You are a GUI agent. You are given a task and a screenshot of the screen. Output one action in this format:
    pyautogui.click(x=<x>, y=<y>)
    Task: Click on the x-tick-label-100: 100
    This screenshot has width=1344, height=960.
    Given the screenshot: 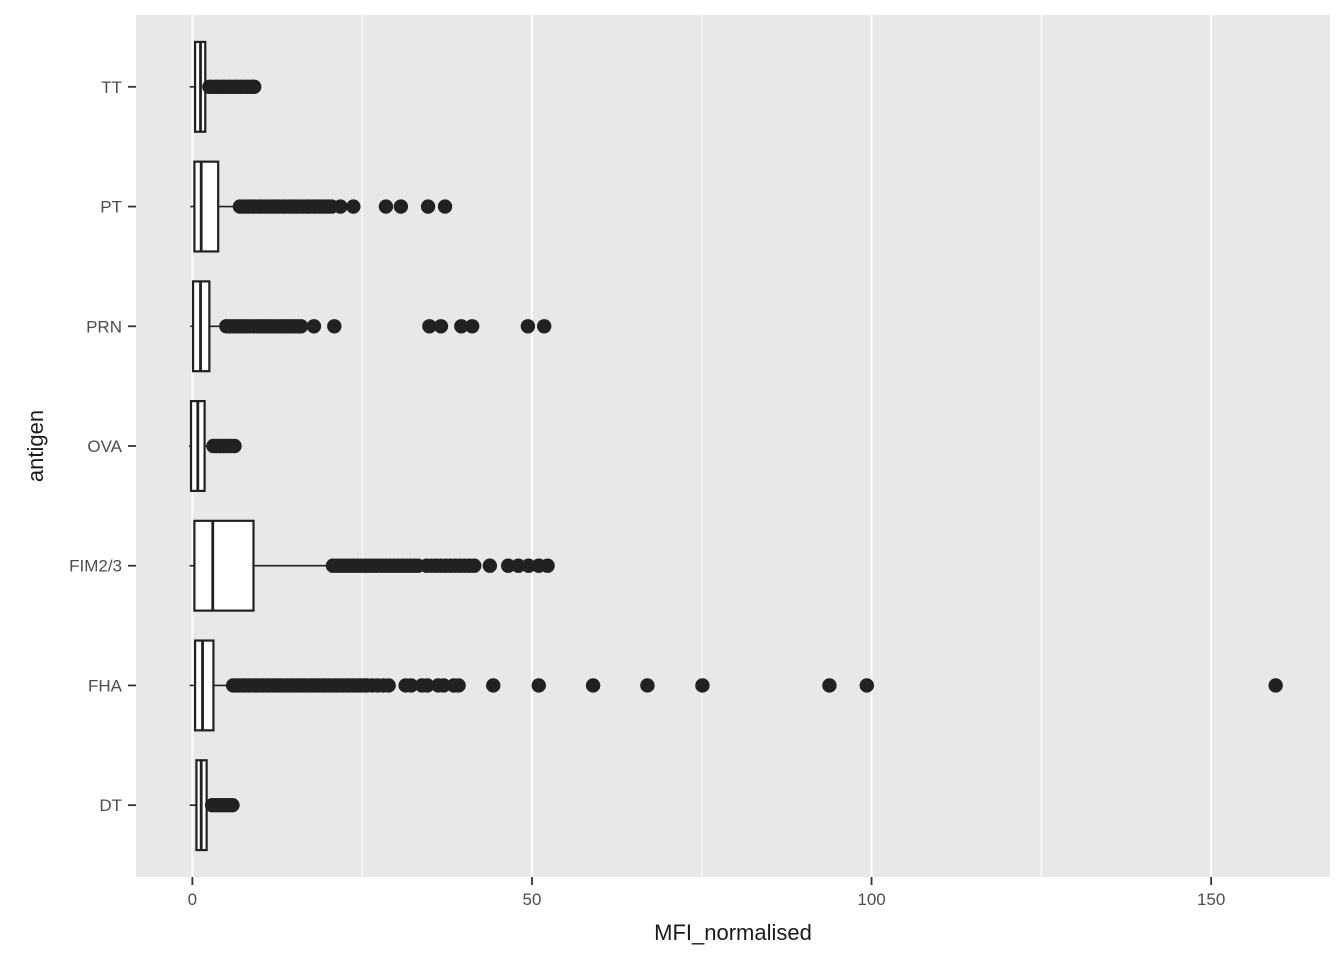 What is the action you would take?
    pyautogui.click(x=871, y=899)
    